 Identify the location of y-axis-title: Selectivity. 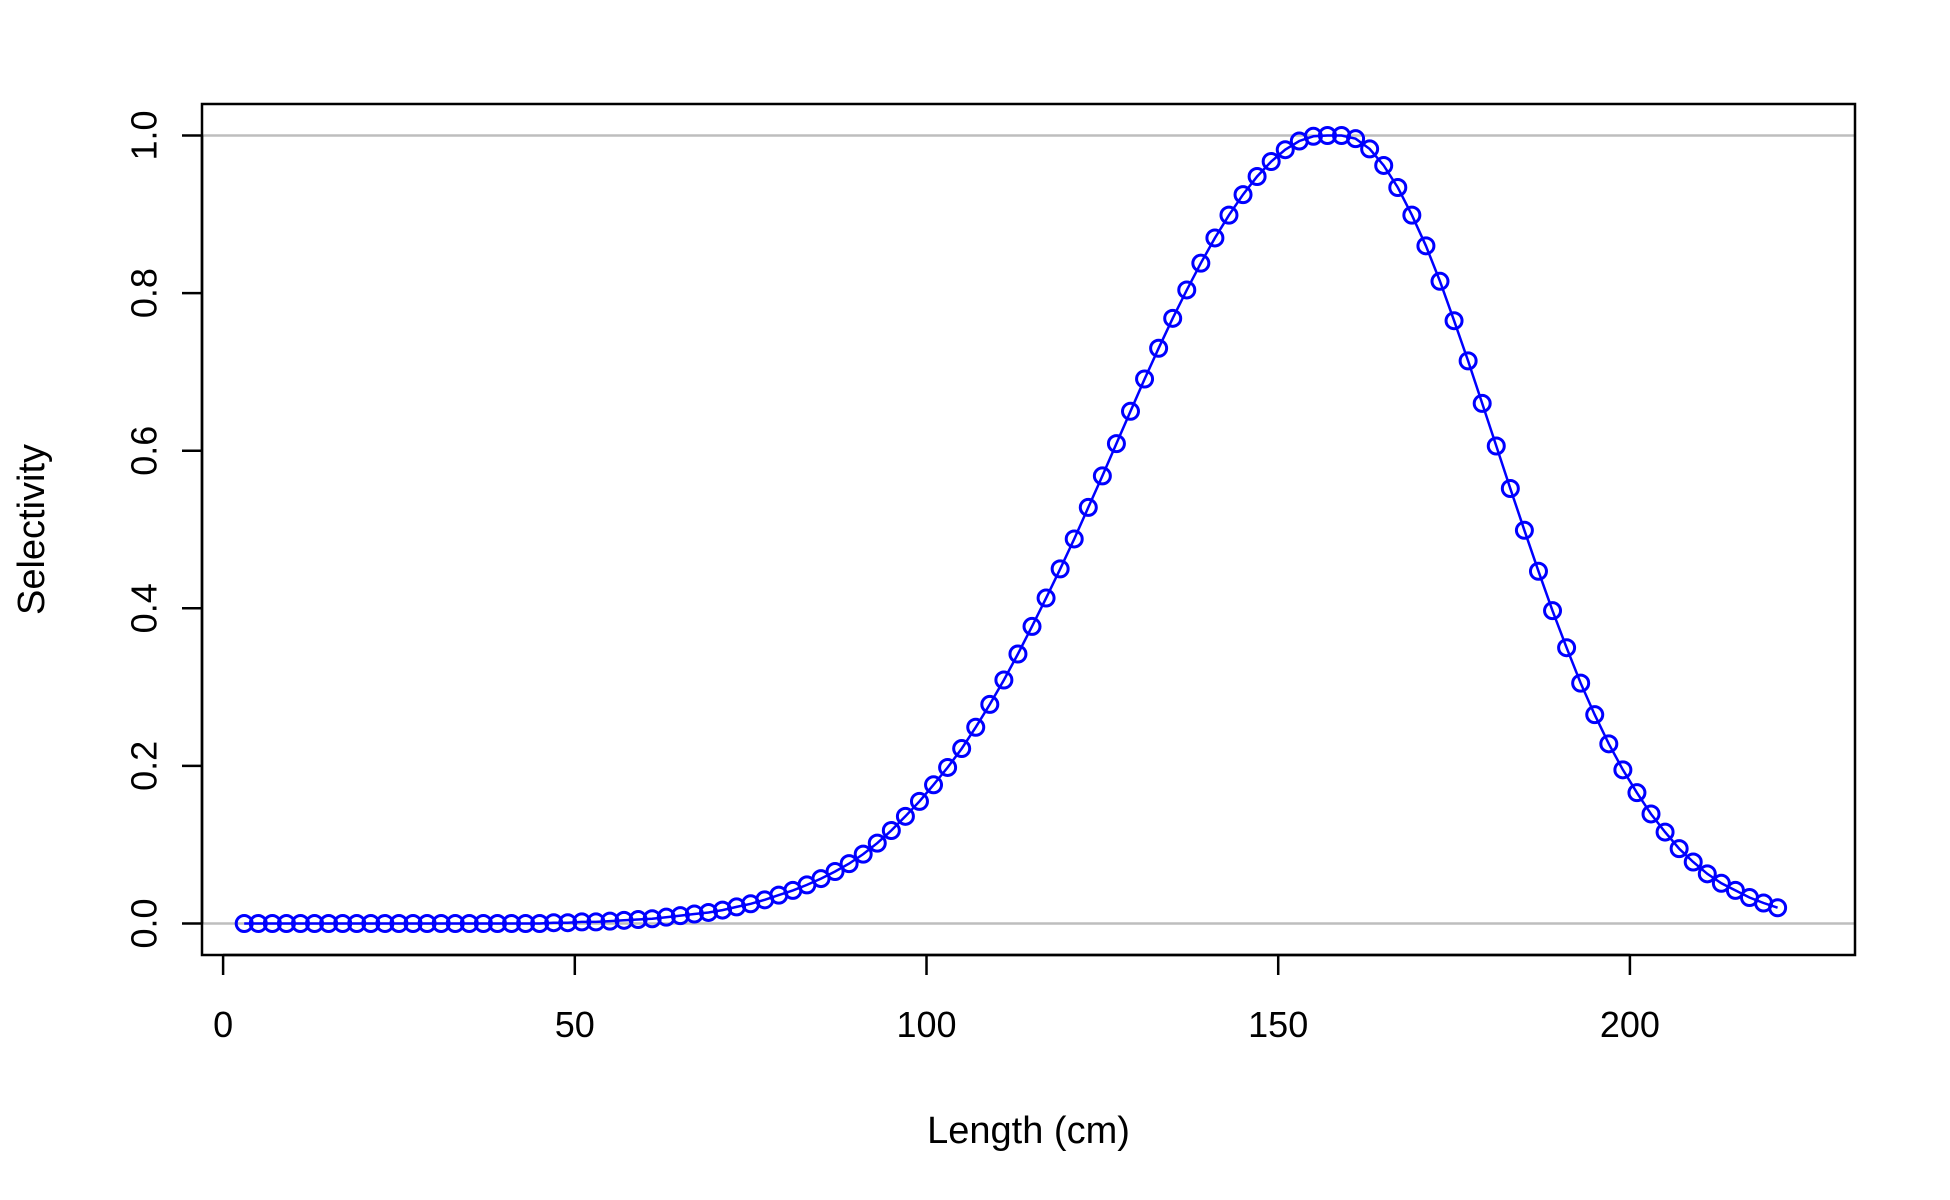
(32, 529).